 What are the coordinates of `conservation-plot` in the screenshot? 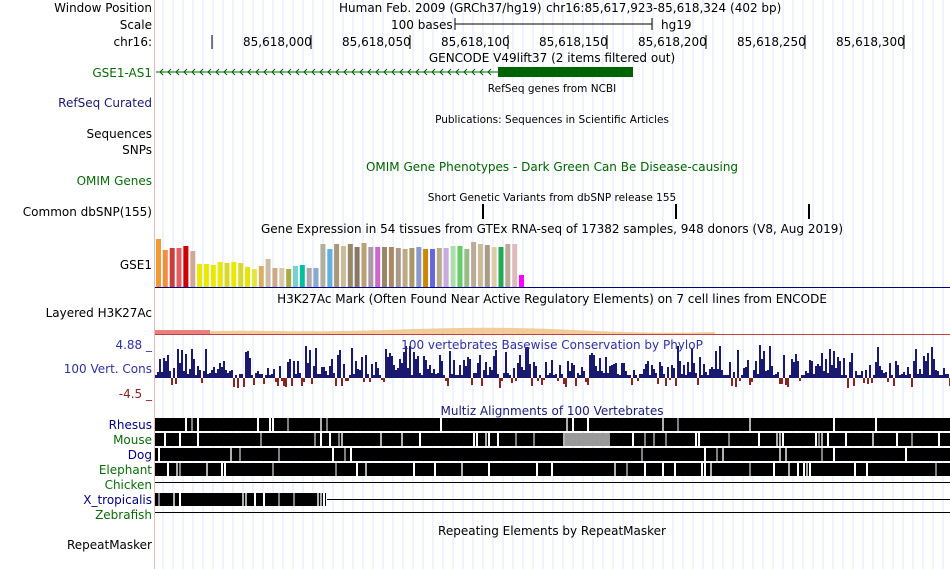 It's located at (552, 366).